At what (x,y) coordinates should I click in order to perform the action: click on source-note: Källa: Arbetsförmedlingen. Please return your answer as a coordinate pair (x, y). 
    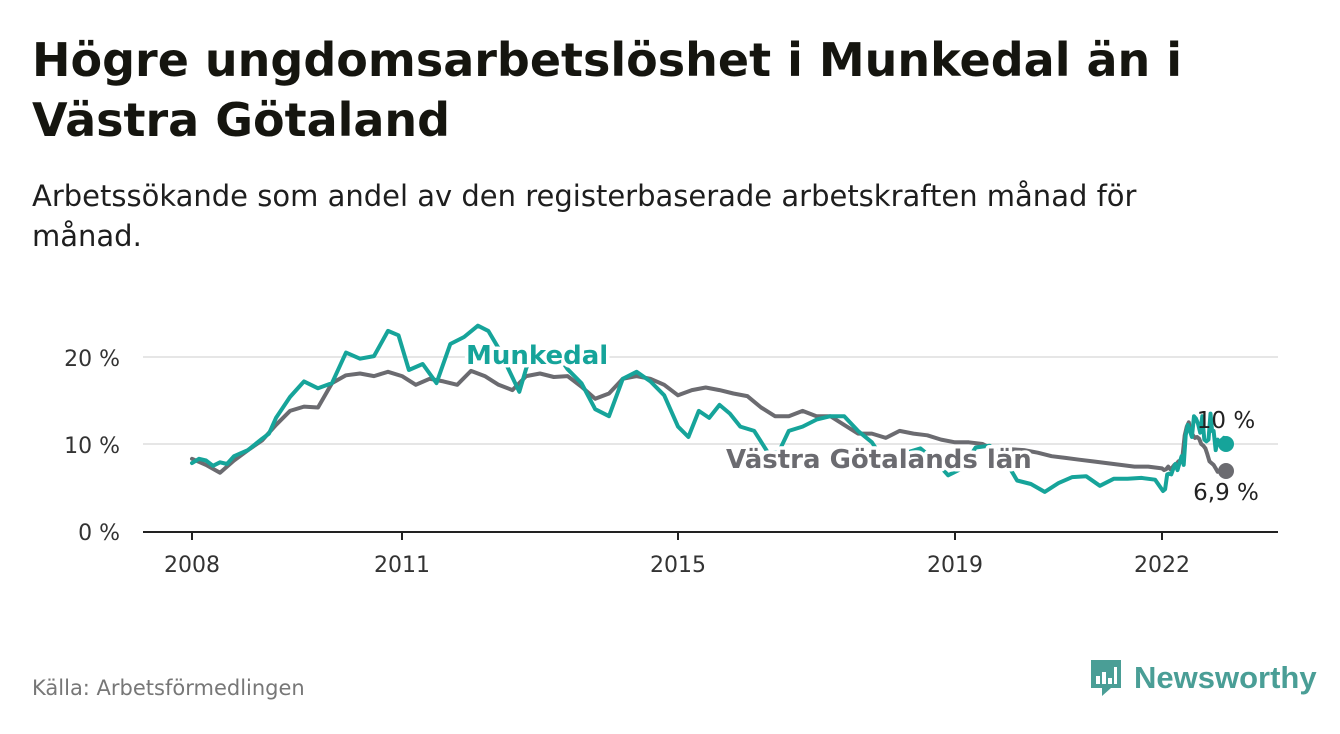
    Looking at the image, I should click on (168, 688).